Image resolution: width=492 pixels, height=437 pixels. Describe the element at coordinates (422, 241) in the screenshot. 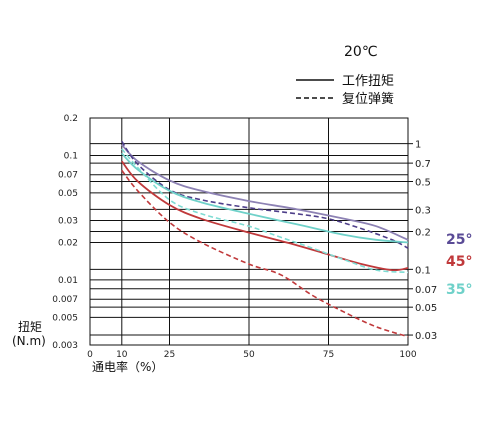

I see `right-y-axis-ticks: 1 0.7 0.5 0.3 0.2 0.1 0.07 0.05 0.03` at that location.